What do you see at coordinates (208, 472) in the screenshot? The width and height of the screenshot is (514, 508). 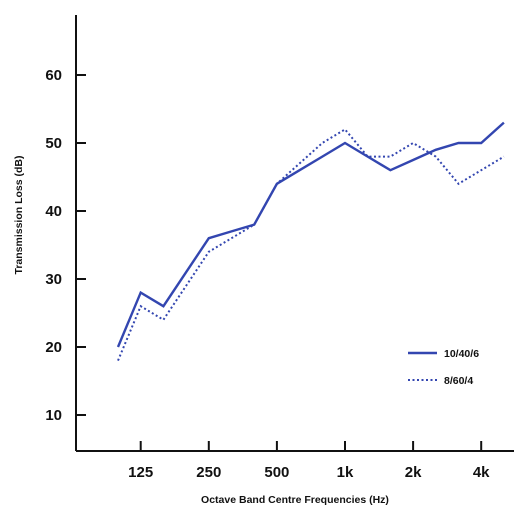 I see `x-tick-label: 250` at bounding box center [208, 472].